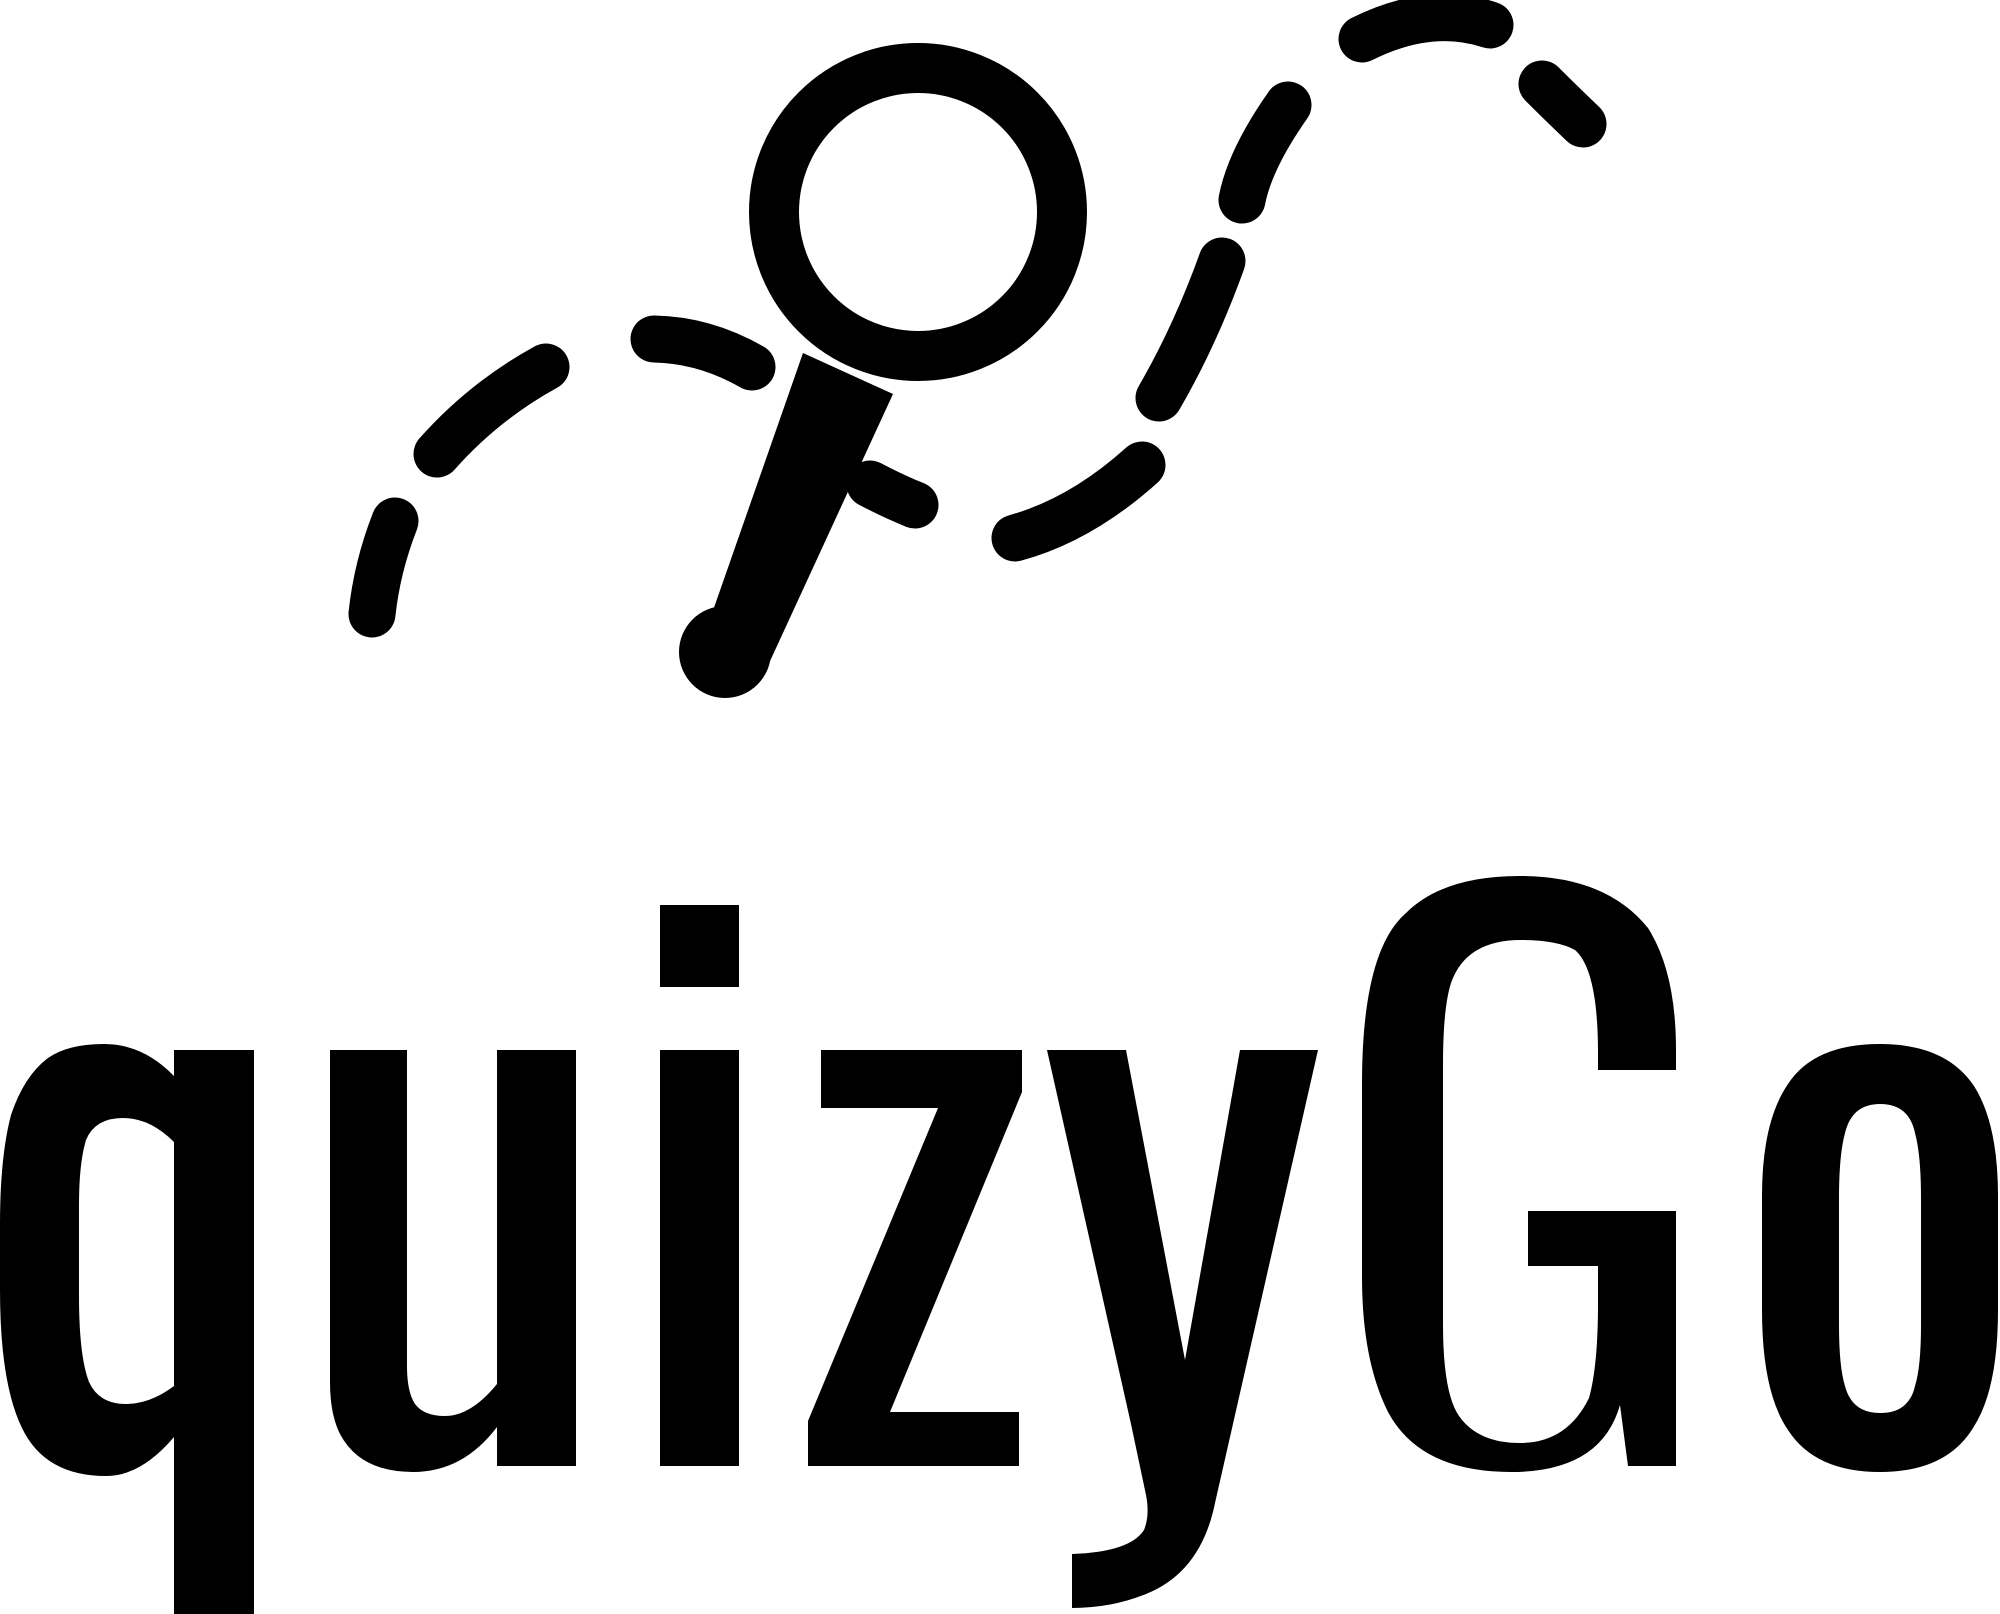 The width and height of the screenshot is (2000, 1614). I want to click on magnifier-lens-icon, so click(918, 212).